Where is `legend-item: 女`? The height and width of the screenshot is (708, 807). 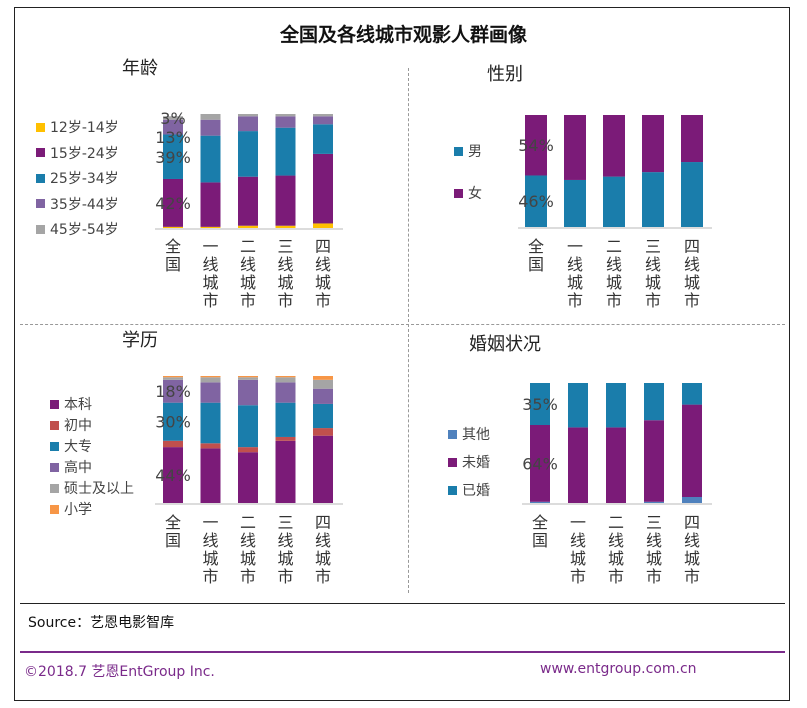
legend-item: 女 is located at coordinates (468, 193).